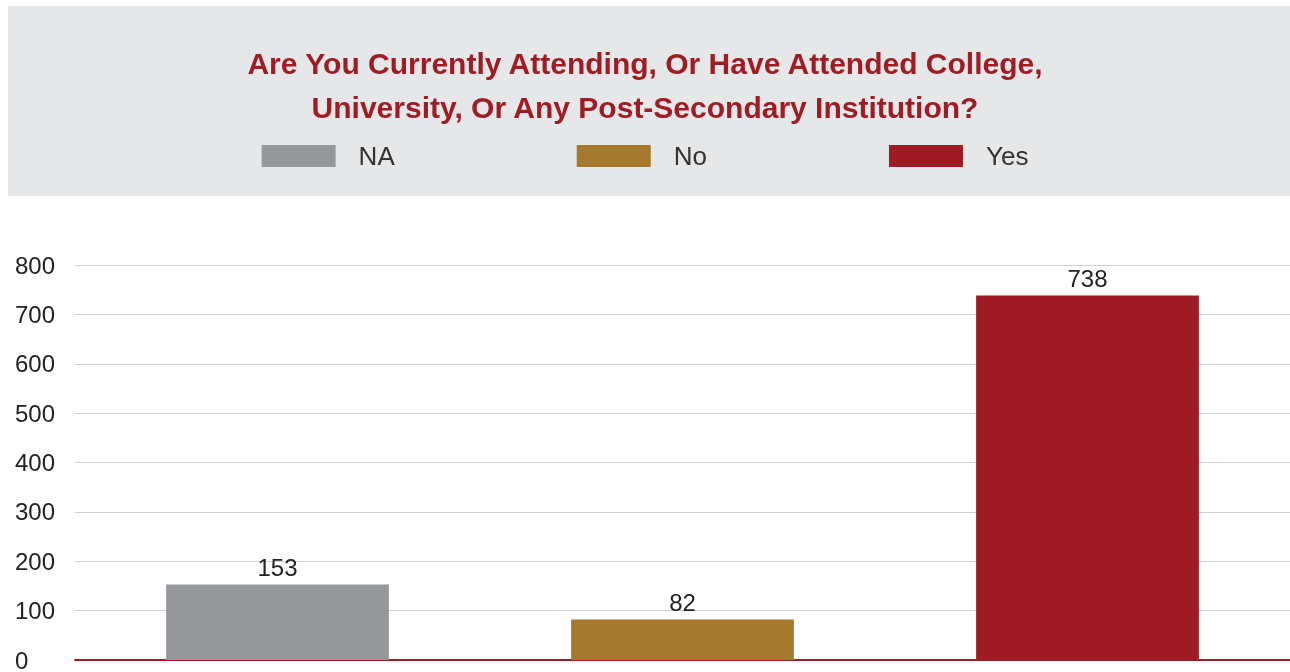 The height and width of the screenshot is (672, 1290). I want to click on y-tick-label: 100, so click(35, 611).